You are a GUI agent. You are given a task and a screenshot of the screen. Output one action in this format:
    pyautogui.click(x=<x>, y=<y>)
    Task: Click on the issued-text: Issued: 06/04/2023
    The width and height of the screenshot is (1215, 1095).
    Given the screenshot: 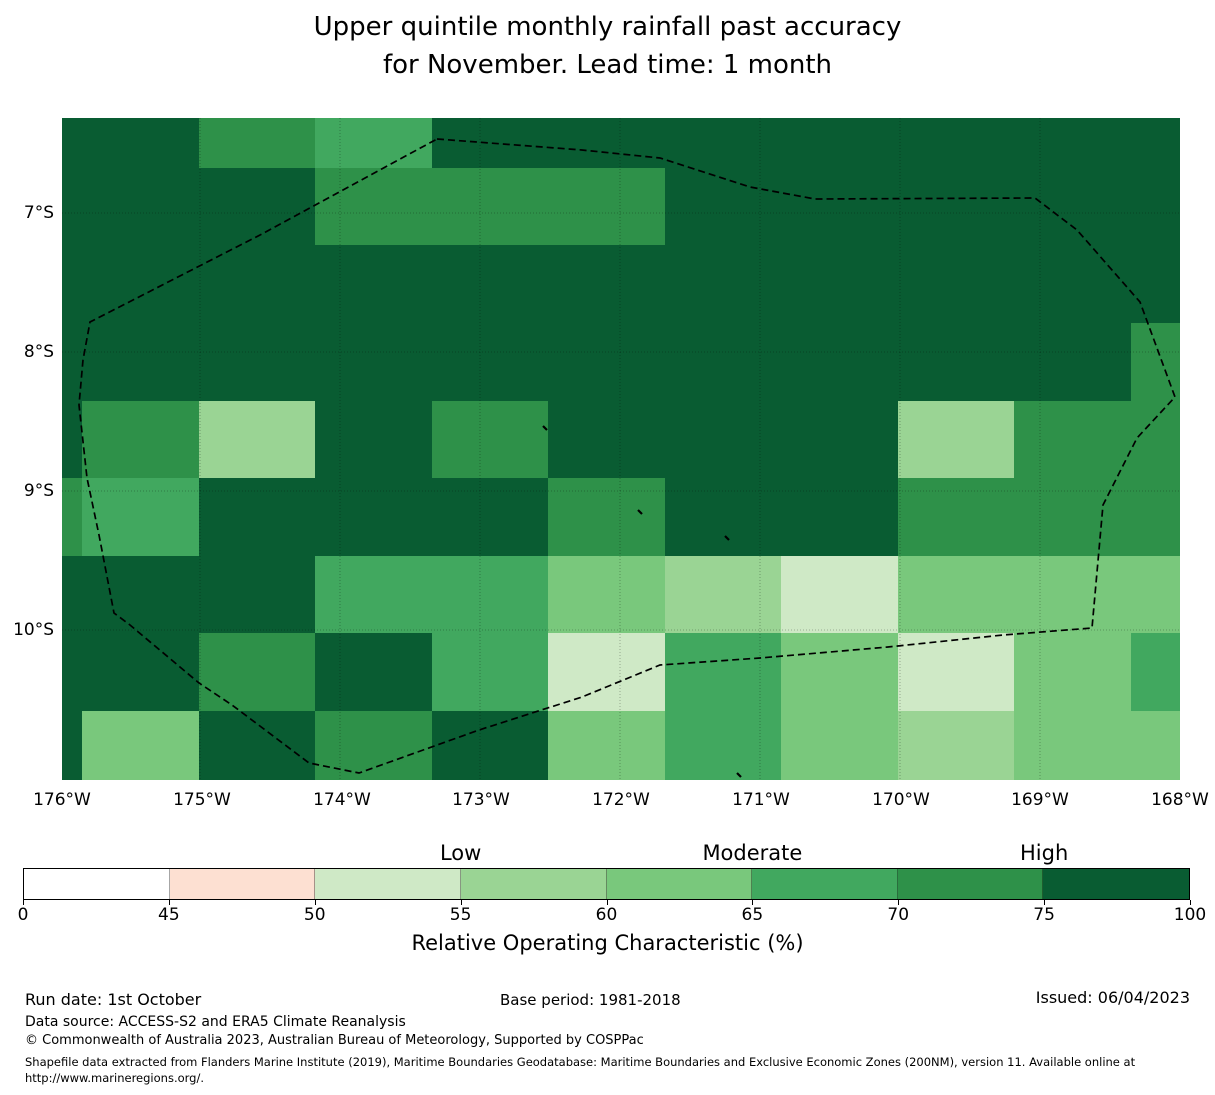 What is the action you would take?
    pyautogui.click(x=1112, y=997)
    